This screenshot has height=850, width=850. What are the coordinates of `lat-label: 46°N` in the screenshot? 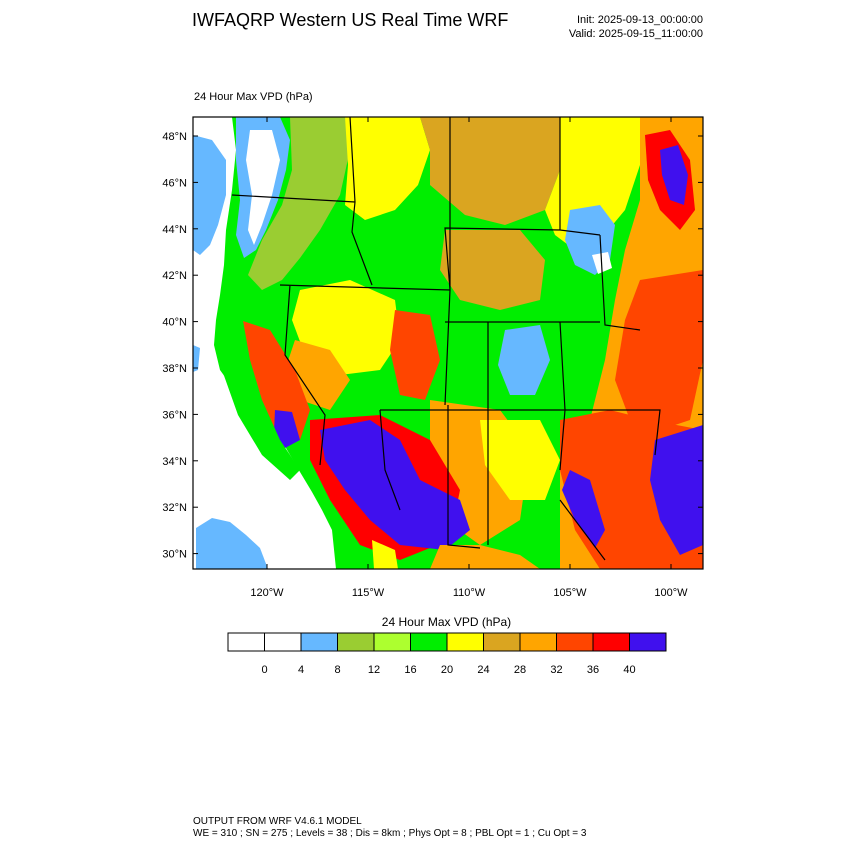 It's located at (174, 183).